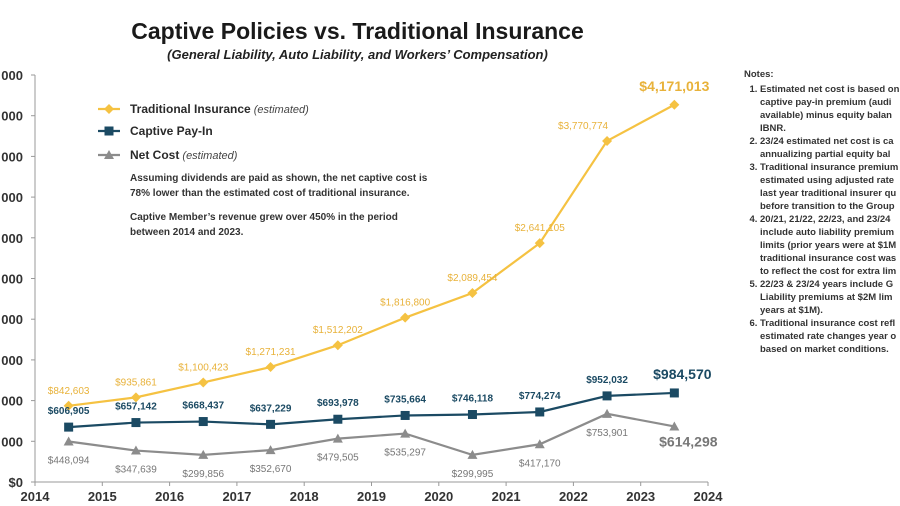 This screenshot has height=506, width=900. What do you see at coordinates (304, 496) in the screenshot?
I see `x-tick-label: 2018` at bounding box center [304, 496].